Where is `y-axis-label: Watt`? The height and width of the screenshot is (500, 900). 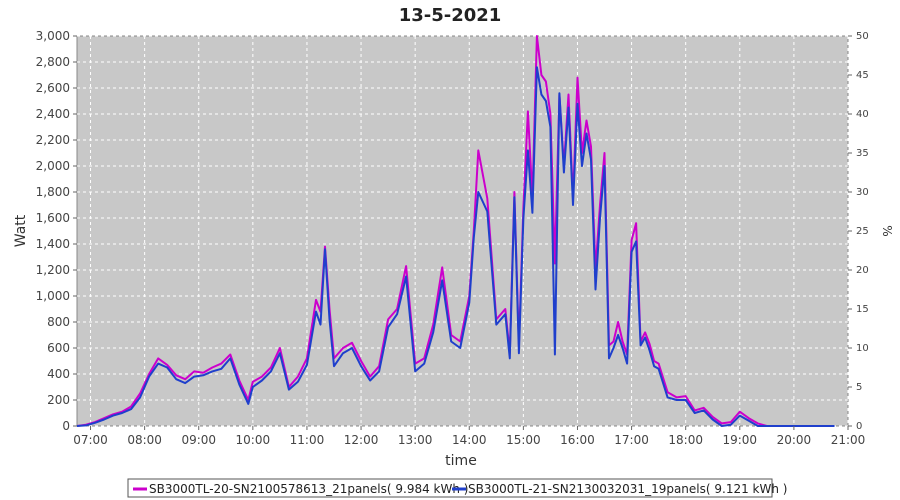 y-axis-label: Watt is located at coordinates (21, 230).